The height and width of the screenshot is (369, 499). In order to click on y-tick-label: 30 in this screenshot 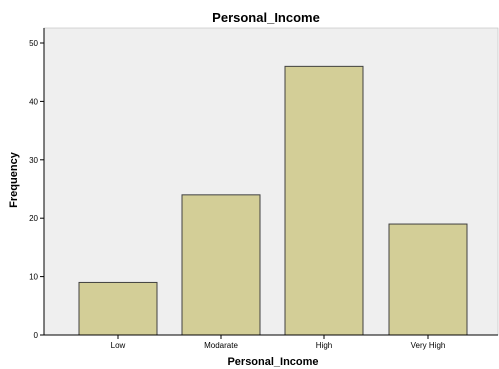, I will do `click(33, 160)`.